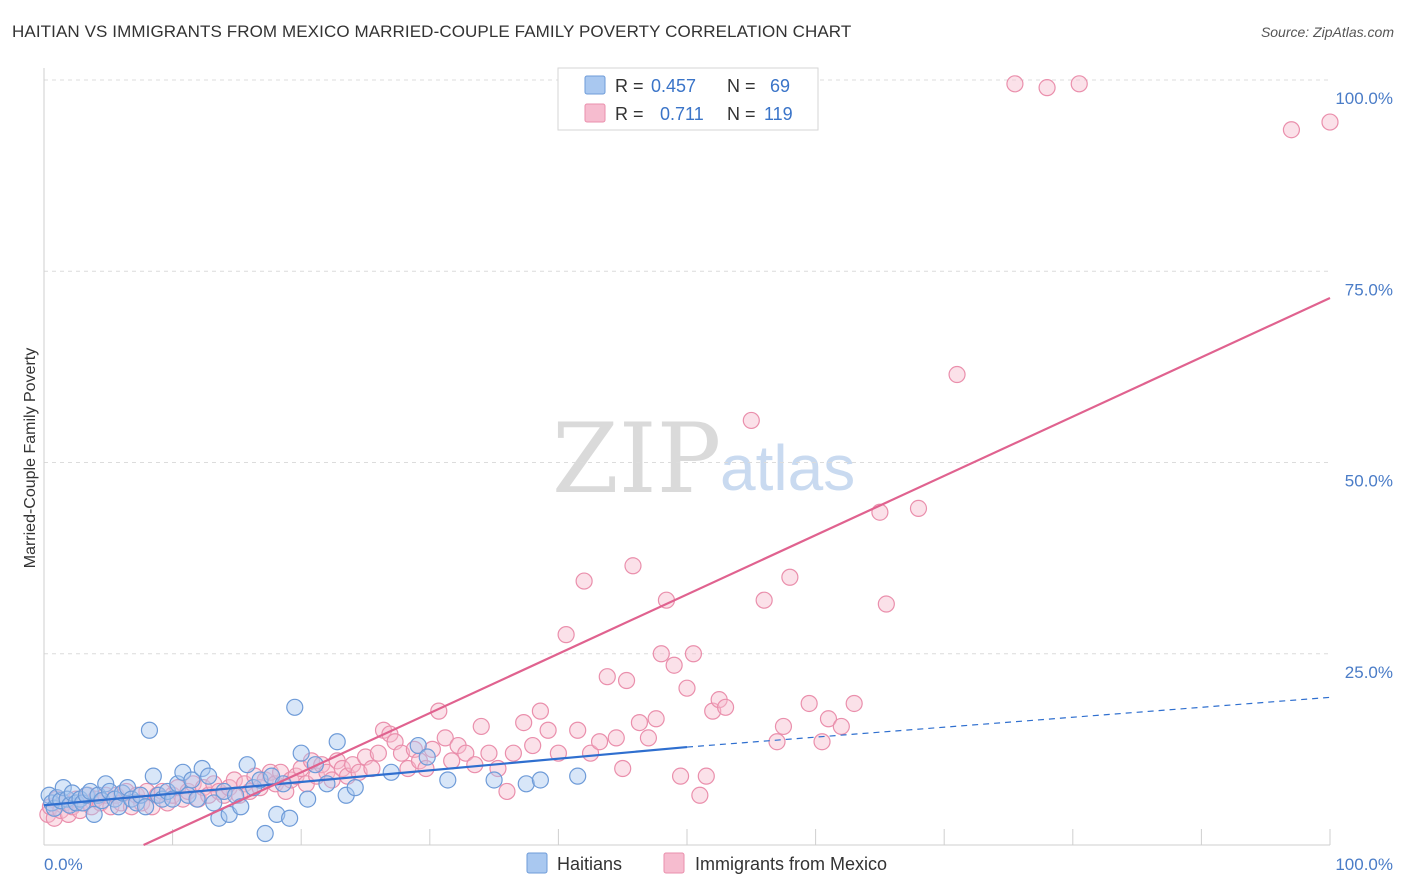  What do you see at coordinates (30, 458) in the screenshot?
I see `y-axis-title: Married-Couple Family Poverty` at bounding box center [30, 458].